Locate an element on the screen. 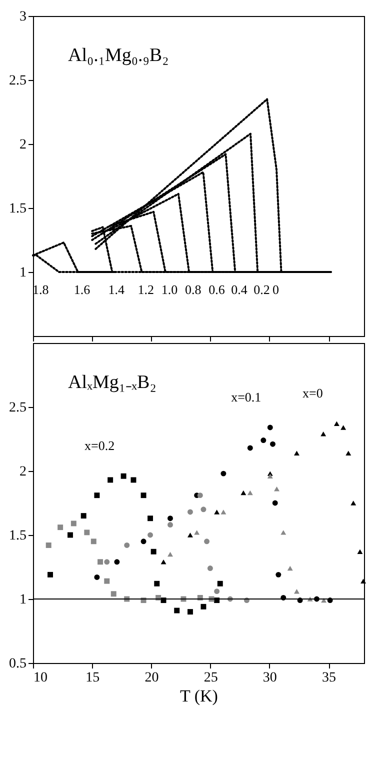 This screenshot has height=763, width=382. x-tick-label: 20 is located at coordinates (151, 678).